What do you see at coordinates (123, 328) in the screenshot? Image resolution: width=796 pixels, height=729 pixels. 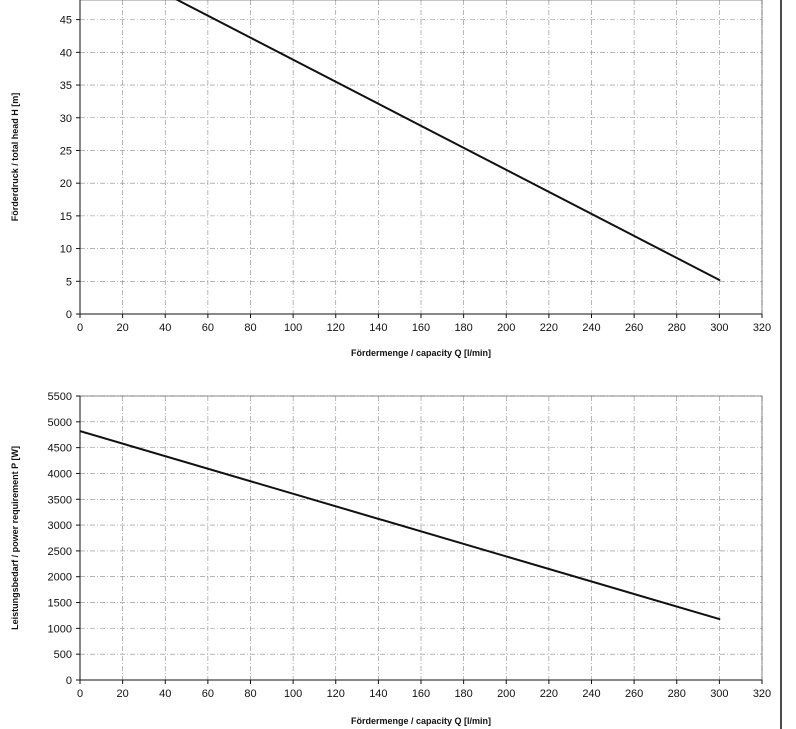 I see `head-x-tick-label-20: 20` at bounding box center [123, 328].